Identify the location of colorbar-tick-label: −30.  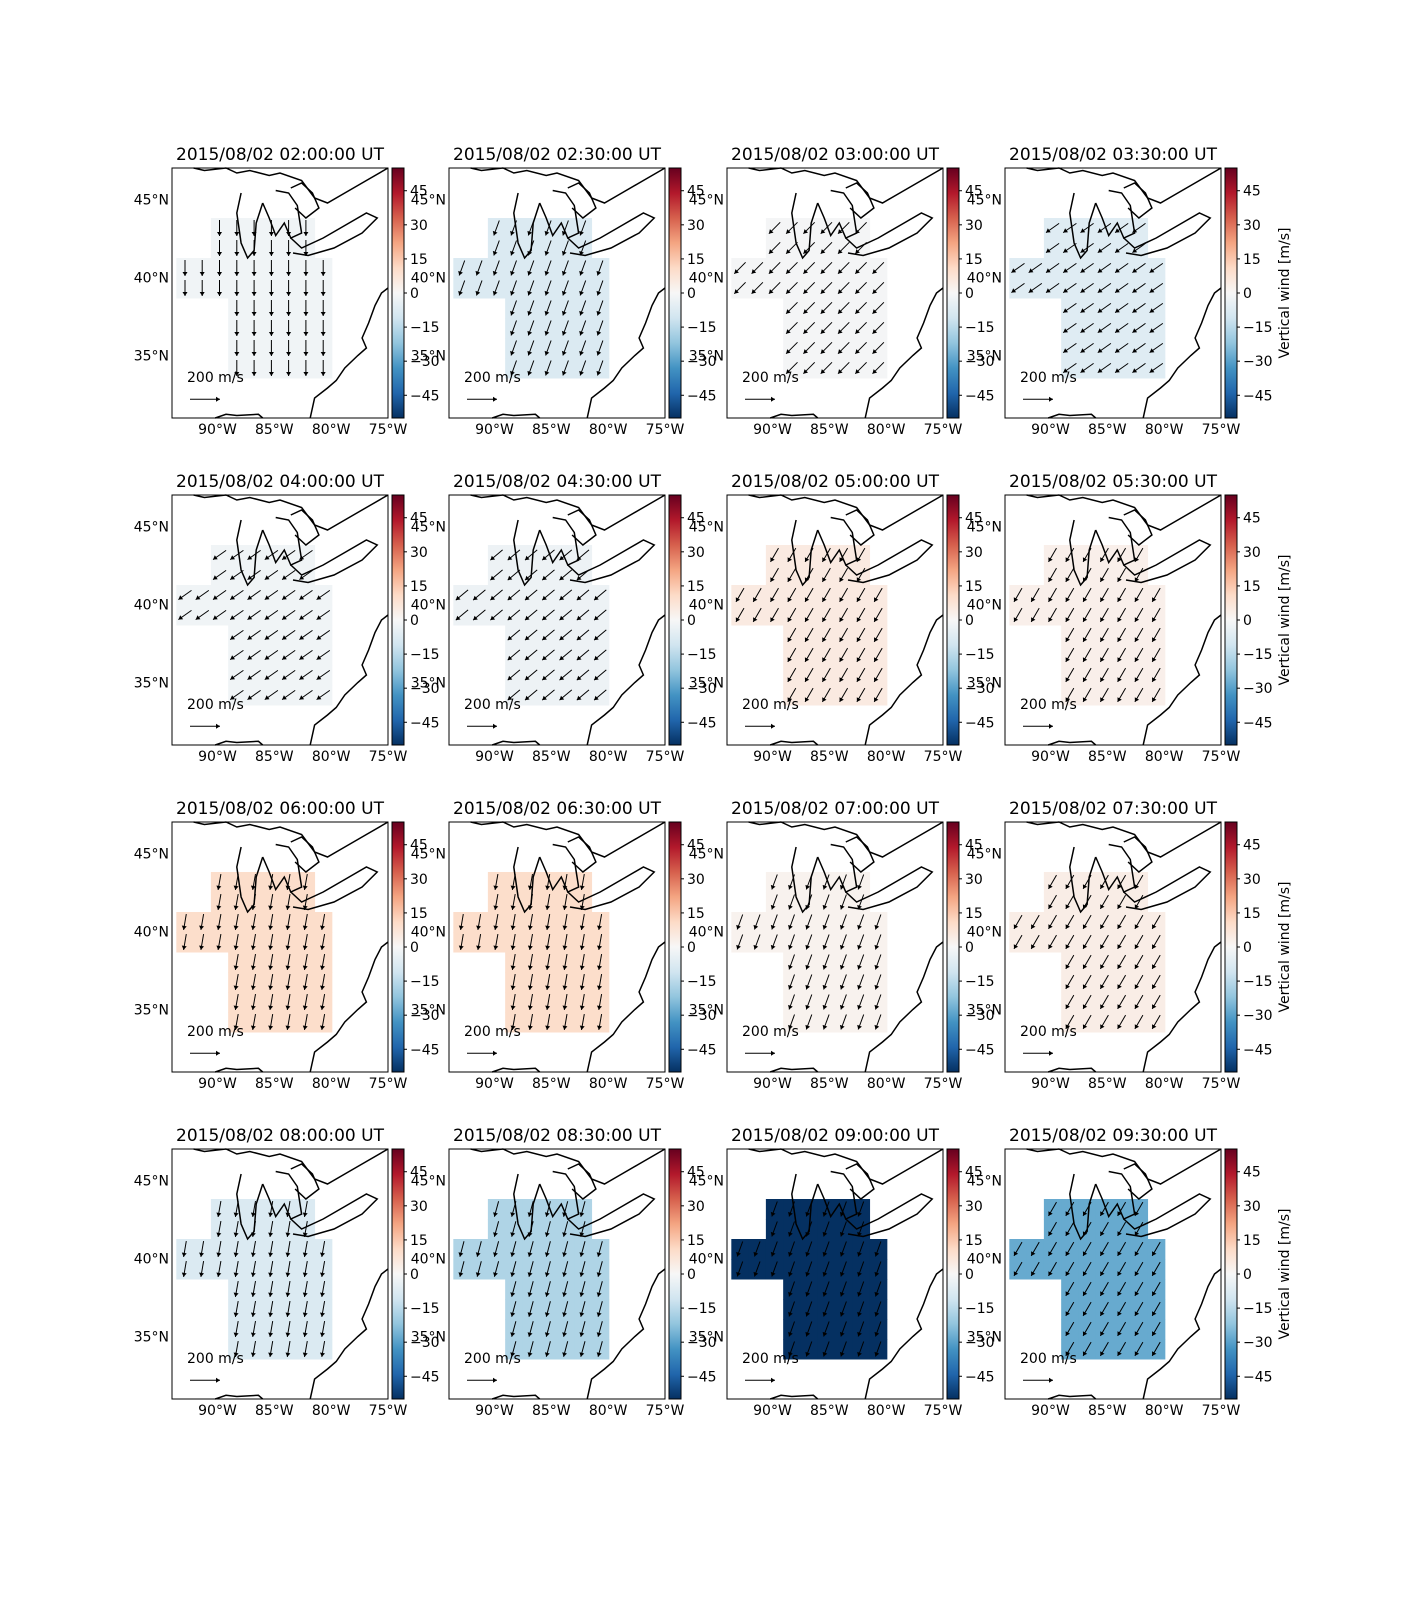
(1258, 1343).